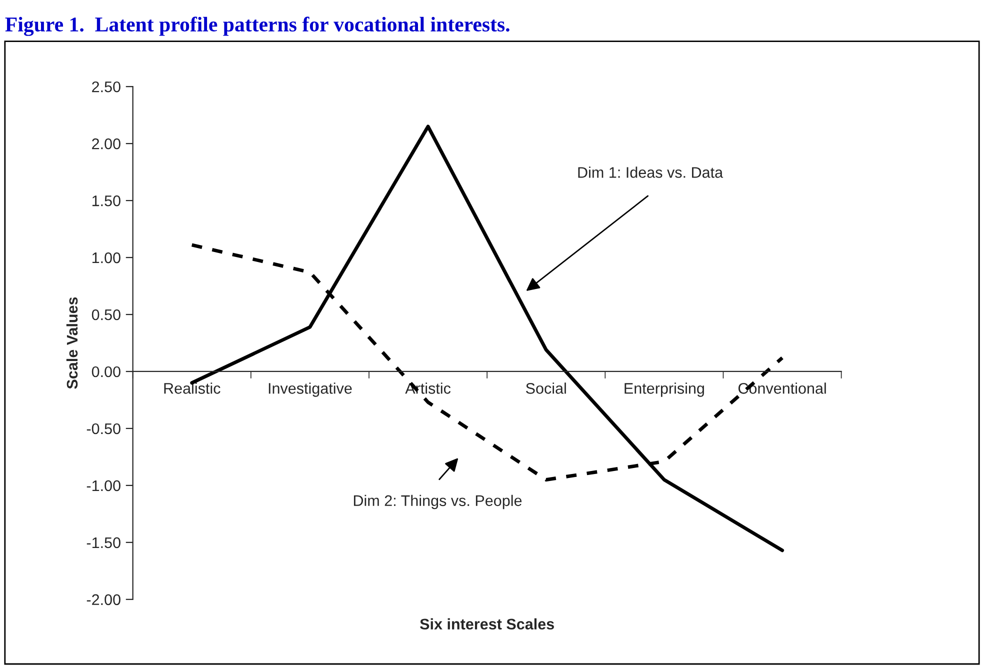 The height and width of the screenshot is (666, 984). I want to click on x-tick-label: Social, so click(546, 388).